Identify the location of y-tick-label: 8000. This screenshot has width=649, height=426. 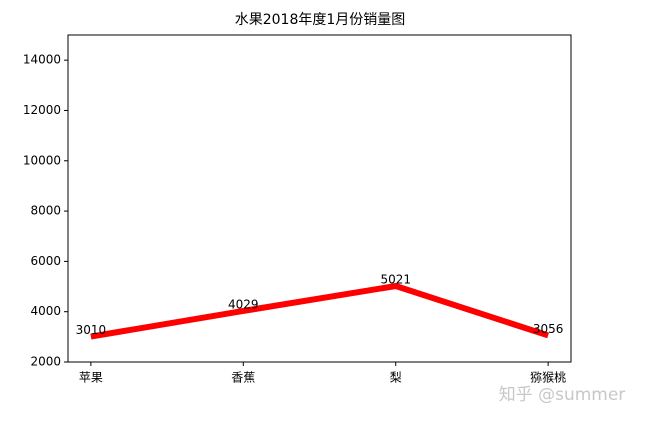
(45, 211).